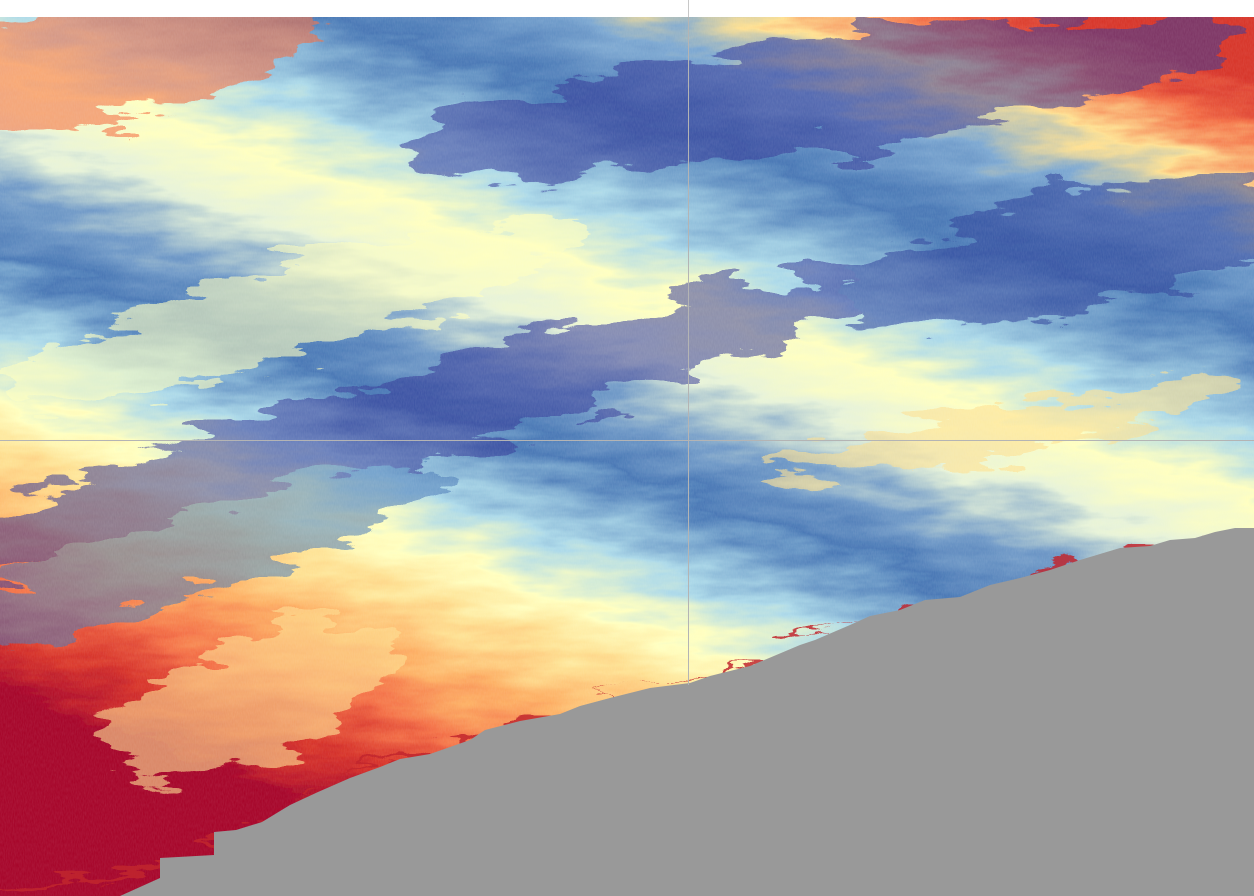 This screenshot has width=1254, height=896. Describe the element at coordinates (627, 8) in the screenshot. I see `map-top-blank-strip` at that location.